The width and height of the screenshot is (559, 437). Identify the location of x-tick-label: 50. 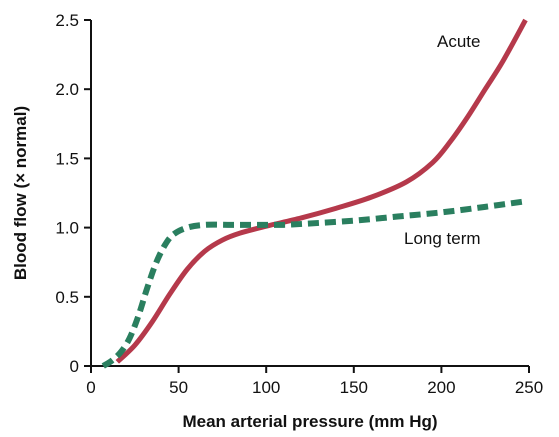
(178, 387).